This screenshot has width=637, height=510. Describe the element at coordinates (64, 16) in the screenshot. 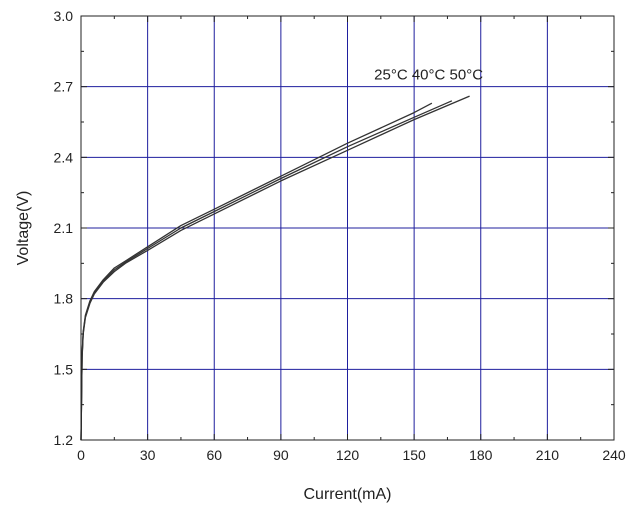

I see `y-tick-label-3: 3.0` at that location.